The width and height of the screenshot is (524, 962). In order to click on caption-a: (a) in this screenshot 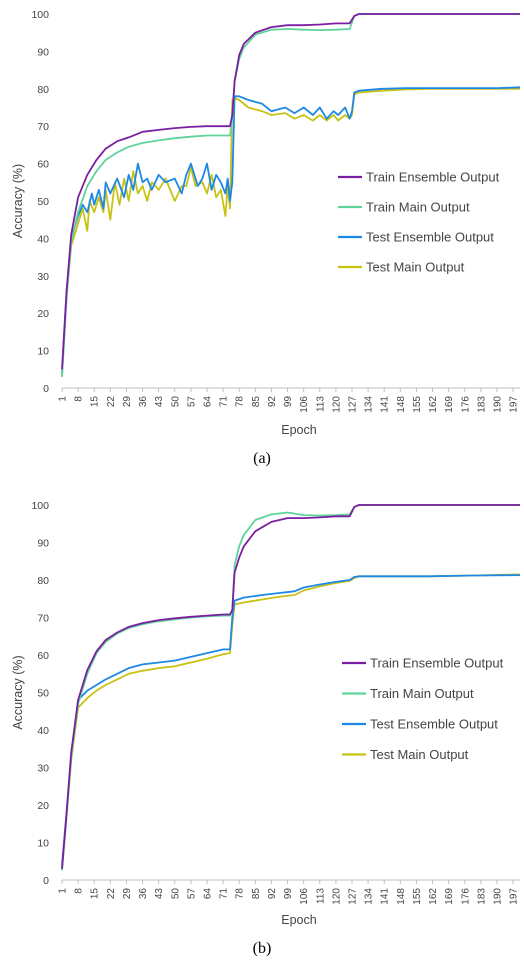, I will do `click(262, 458)`.